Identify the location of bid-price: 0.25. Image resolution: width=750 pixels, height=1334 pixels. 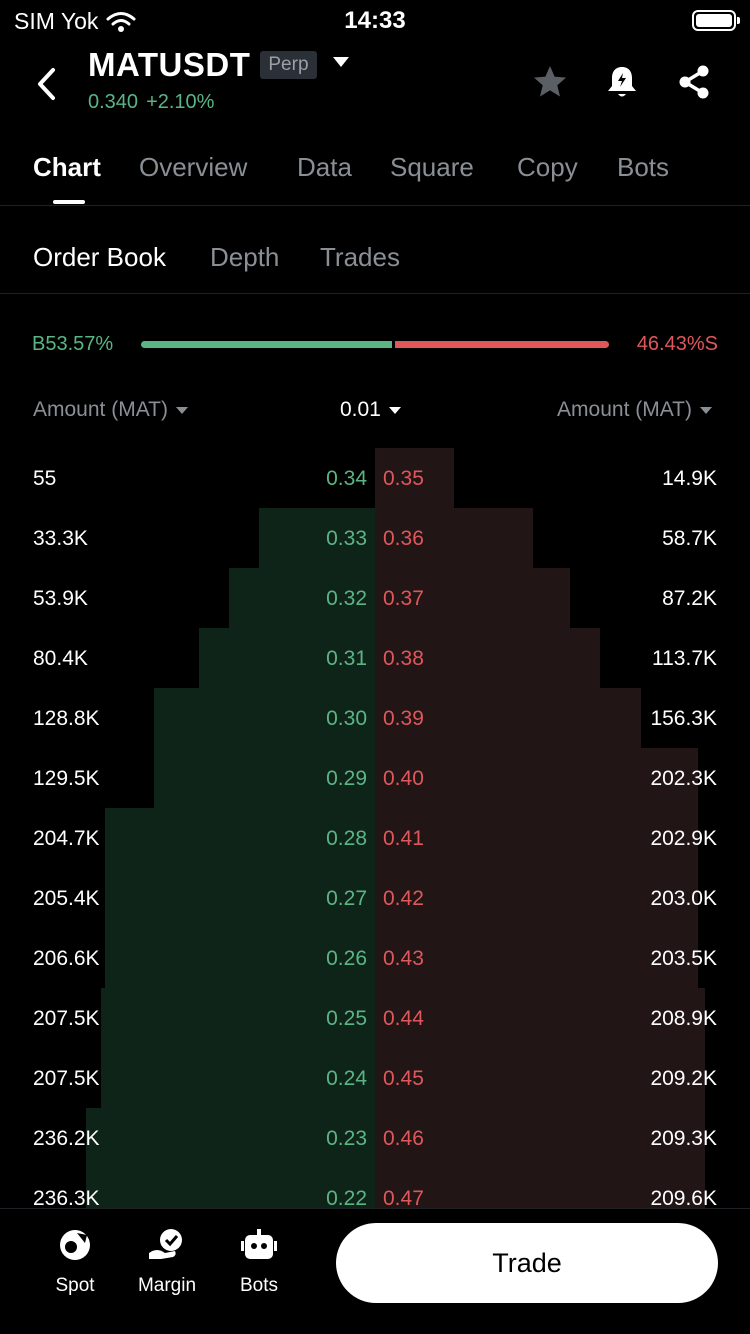
(346, 1018).